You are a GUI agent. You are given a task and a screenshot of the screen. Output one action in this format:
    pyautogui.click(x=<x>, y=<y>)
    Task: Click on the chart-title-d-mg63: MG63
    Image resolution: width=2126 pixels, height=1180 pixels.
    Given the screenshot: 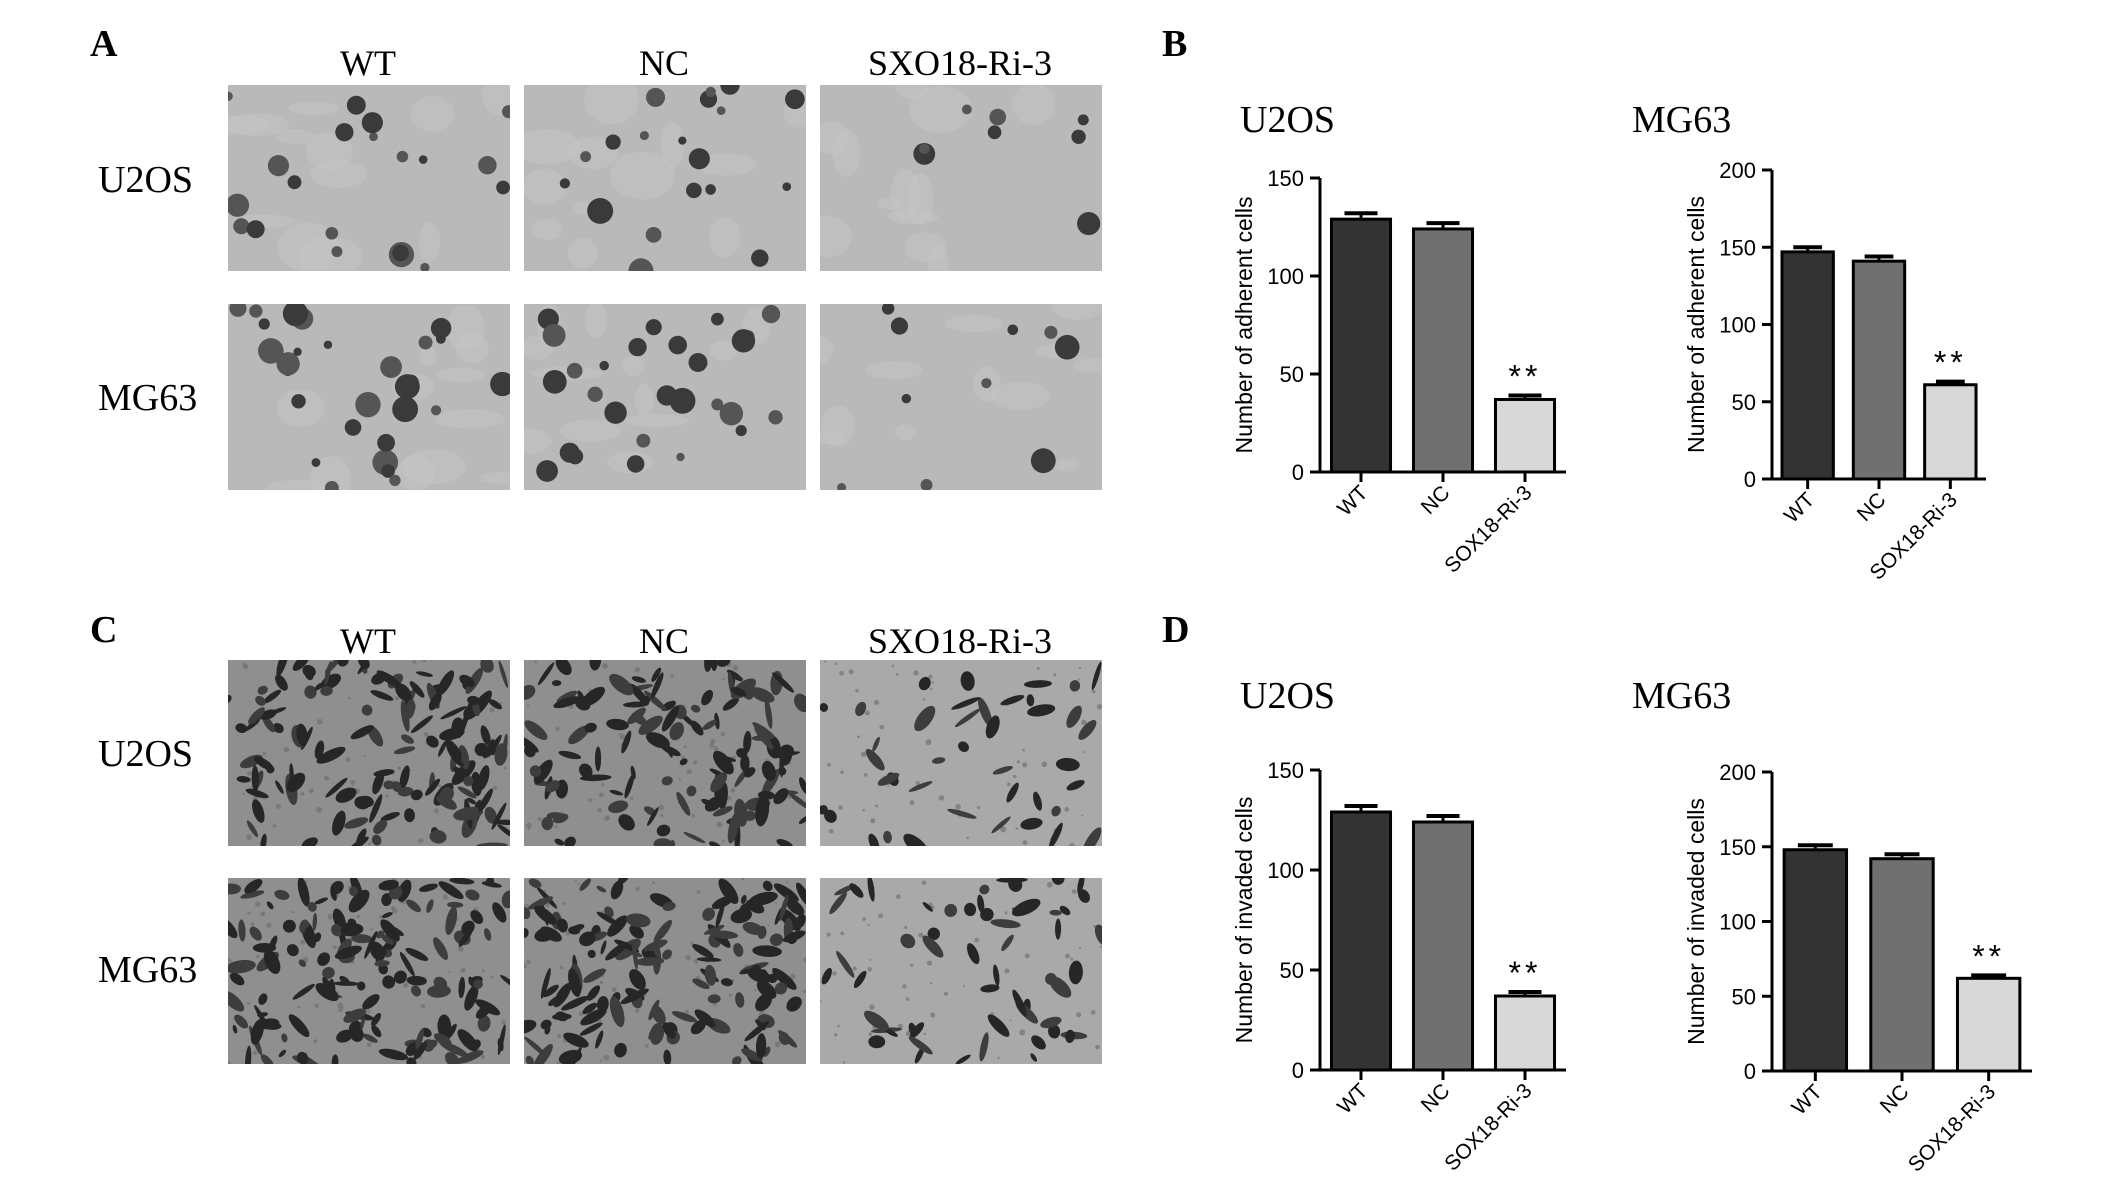 What is the action you would take?
    pyautogui.click(x=1682, y=696)
    